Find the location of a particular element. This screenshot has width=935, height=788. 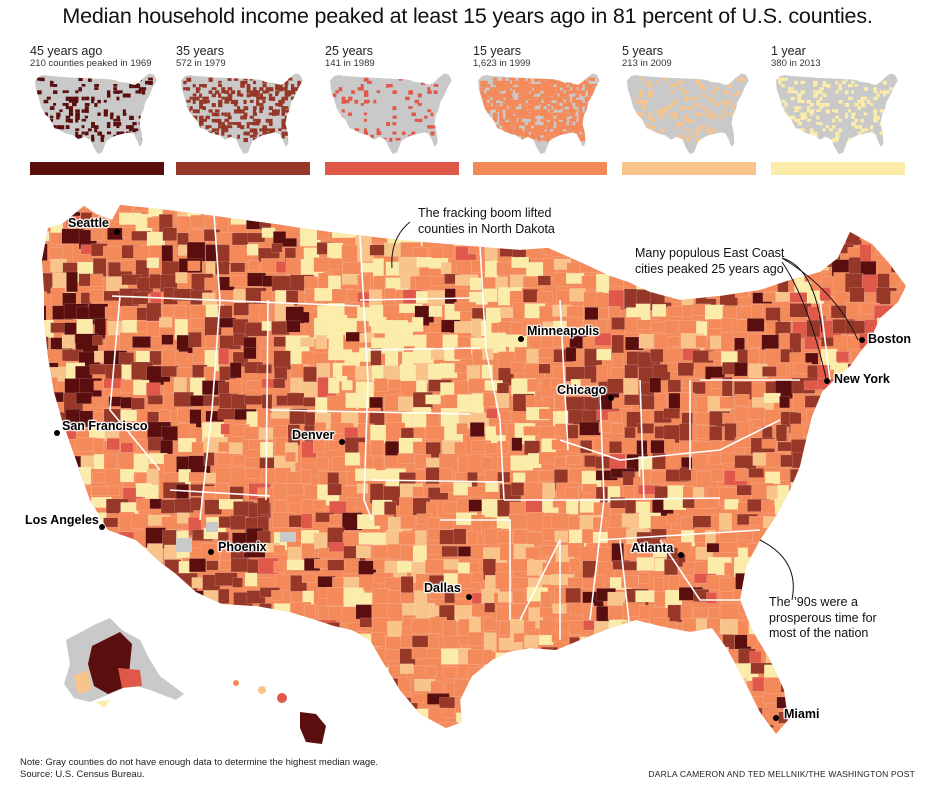

hawaii-inset is located at coordinates (279, 712).